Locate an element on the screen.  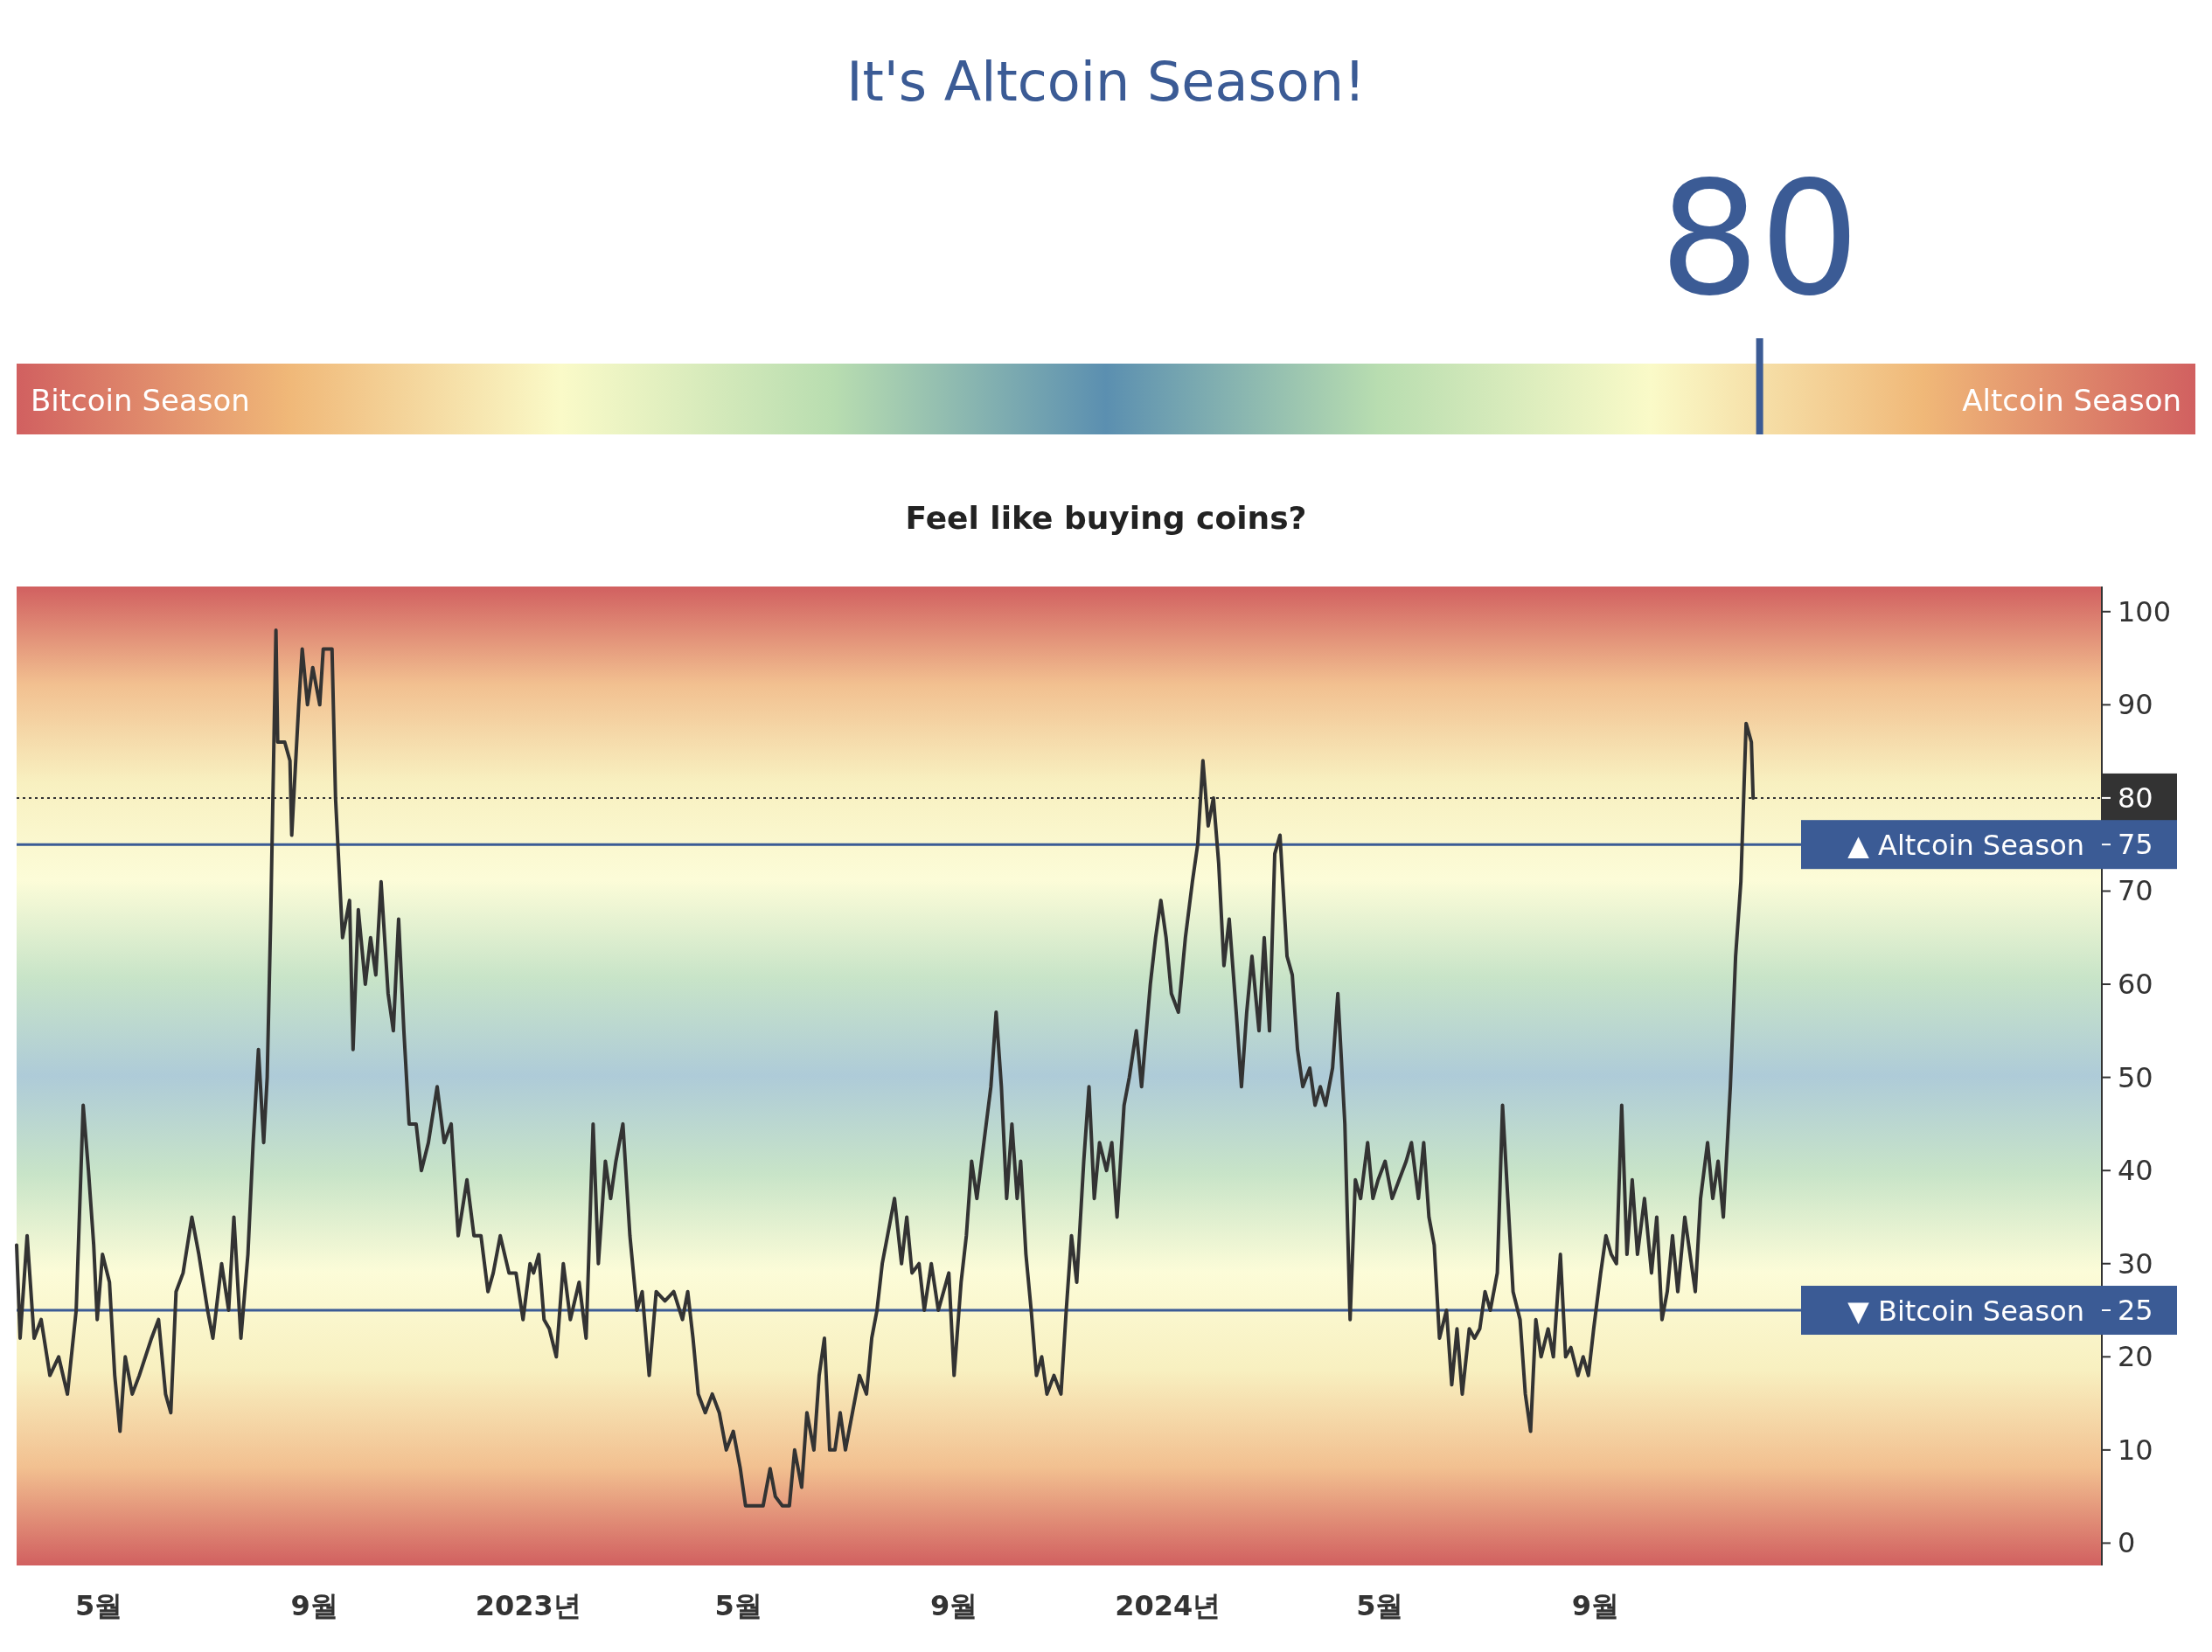
y-tick-label: 100 is located at coordinates (2145, 611).